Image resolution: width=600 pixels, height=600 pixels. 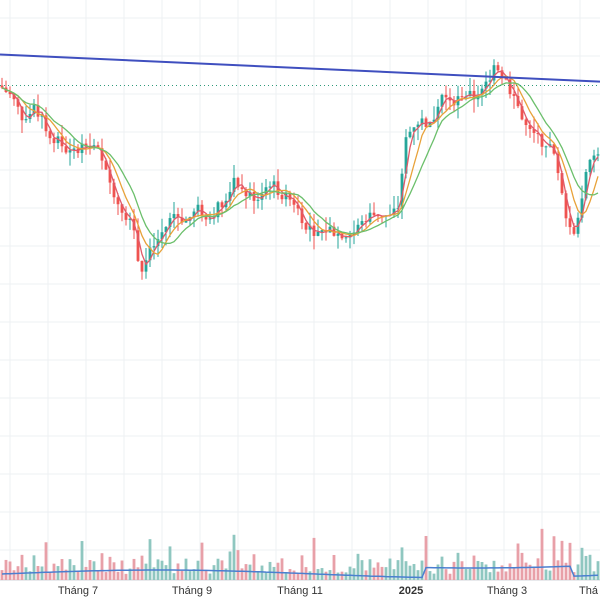 I want to click on resistance-trend-line, so click(x=300, y=68).